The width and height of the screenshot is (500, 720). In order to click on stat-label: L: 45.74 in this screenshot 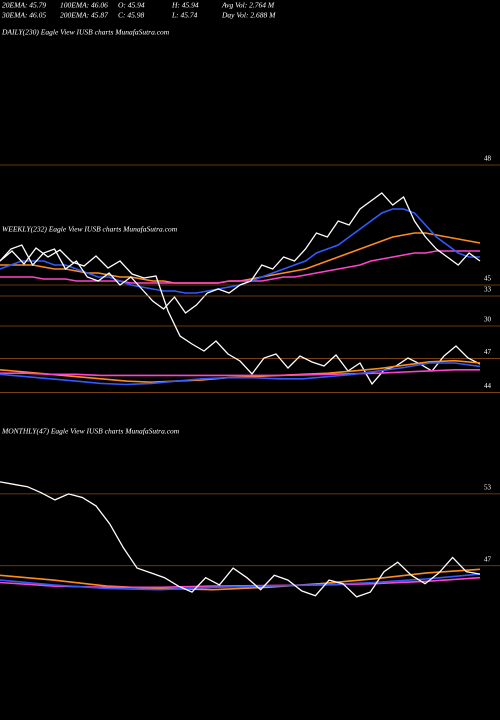, I will do `click(184, 15)`.